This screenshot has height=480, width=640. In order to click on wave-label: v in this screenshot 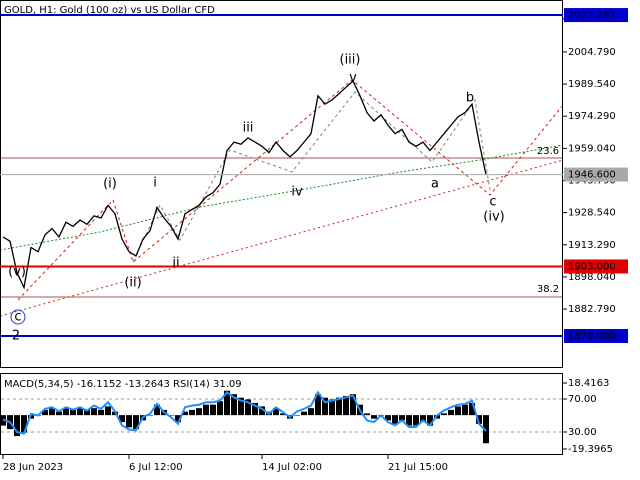, I will do `click(353, 78)`.